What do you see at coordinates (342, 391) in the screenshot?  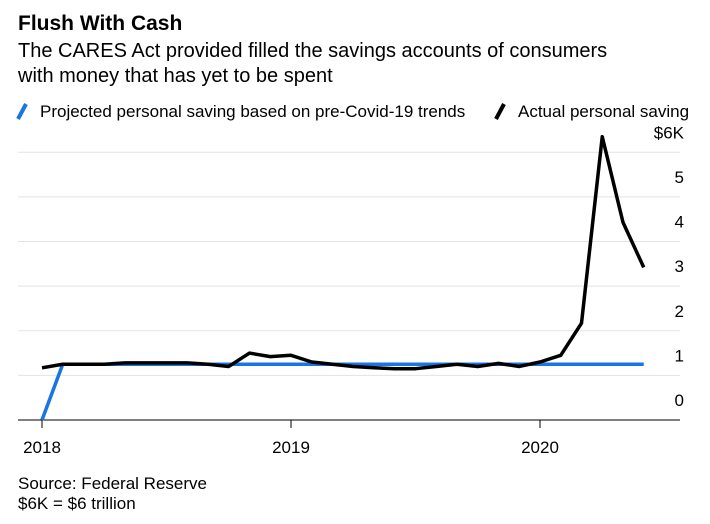 I see `line-series` at bounding box center [342, 391].